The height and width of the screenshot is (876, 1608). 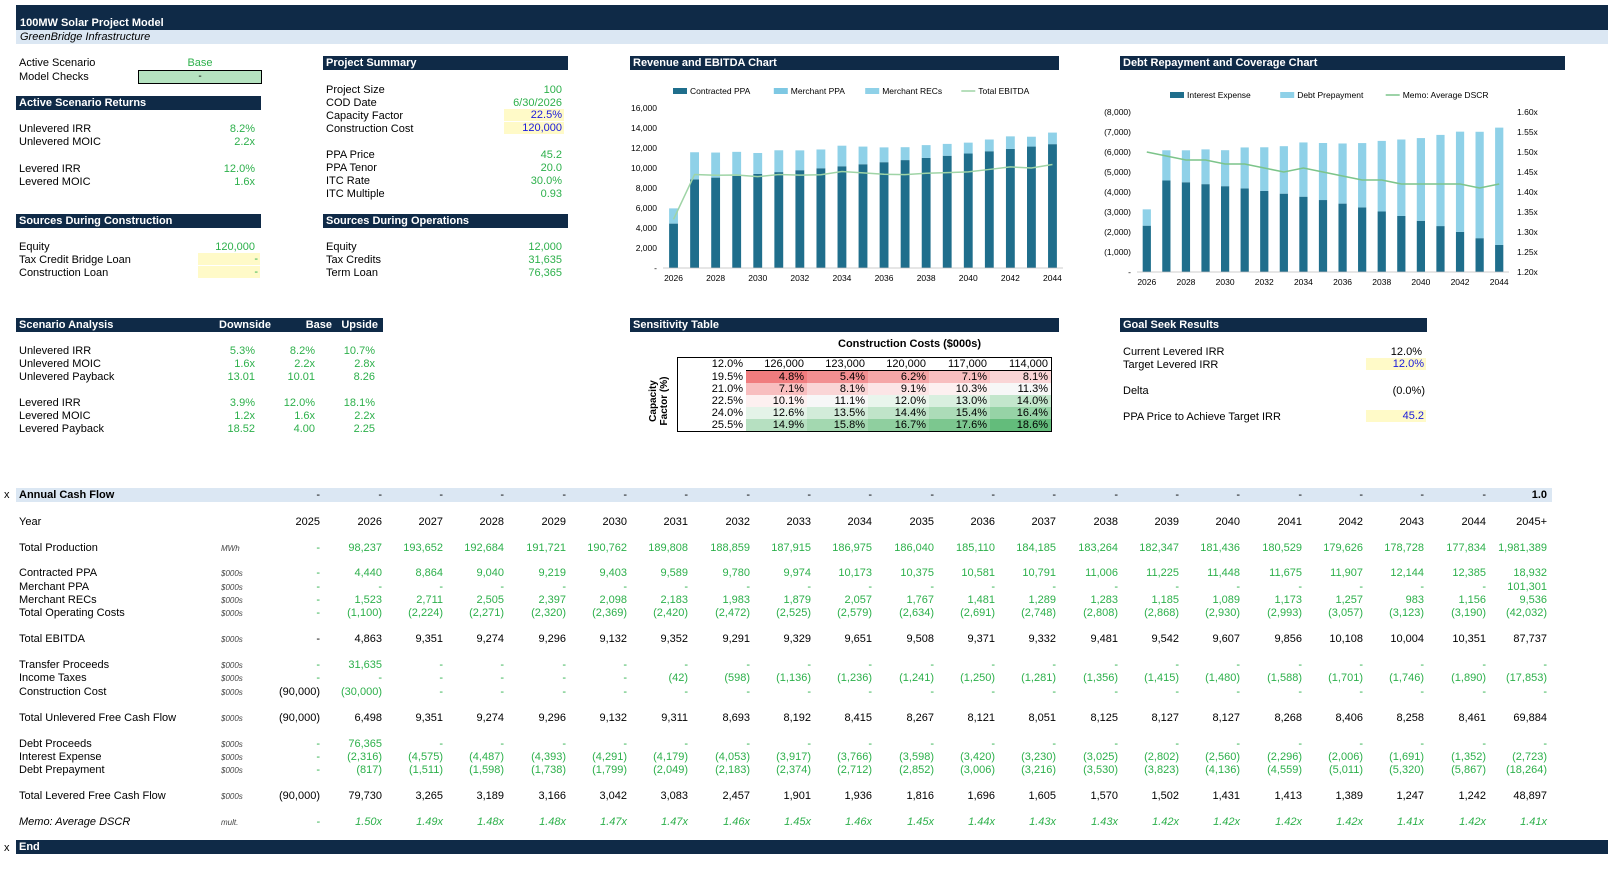 What do you see at coordinates (1042, 822) in the screenshot?
I see `cashflow-cell: 1.43x` at bounding box center [1042, 822].